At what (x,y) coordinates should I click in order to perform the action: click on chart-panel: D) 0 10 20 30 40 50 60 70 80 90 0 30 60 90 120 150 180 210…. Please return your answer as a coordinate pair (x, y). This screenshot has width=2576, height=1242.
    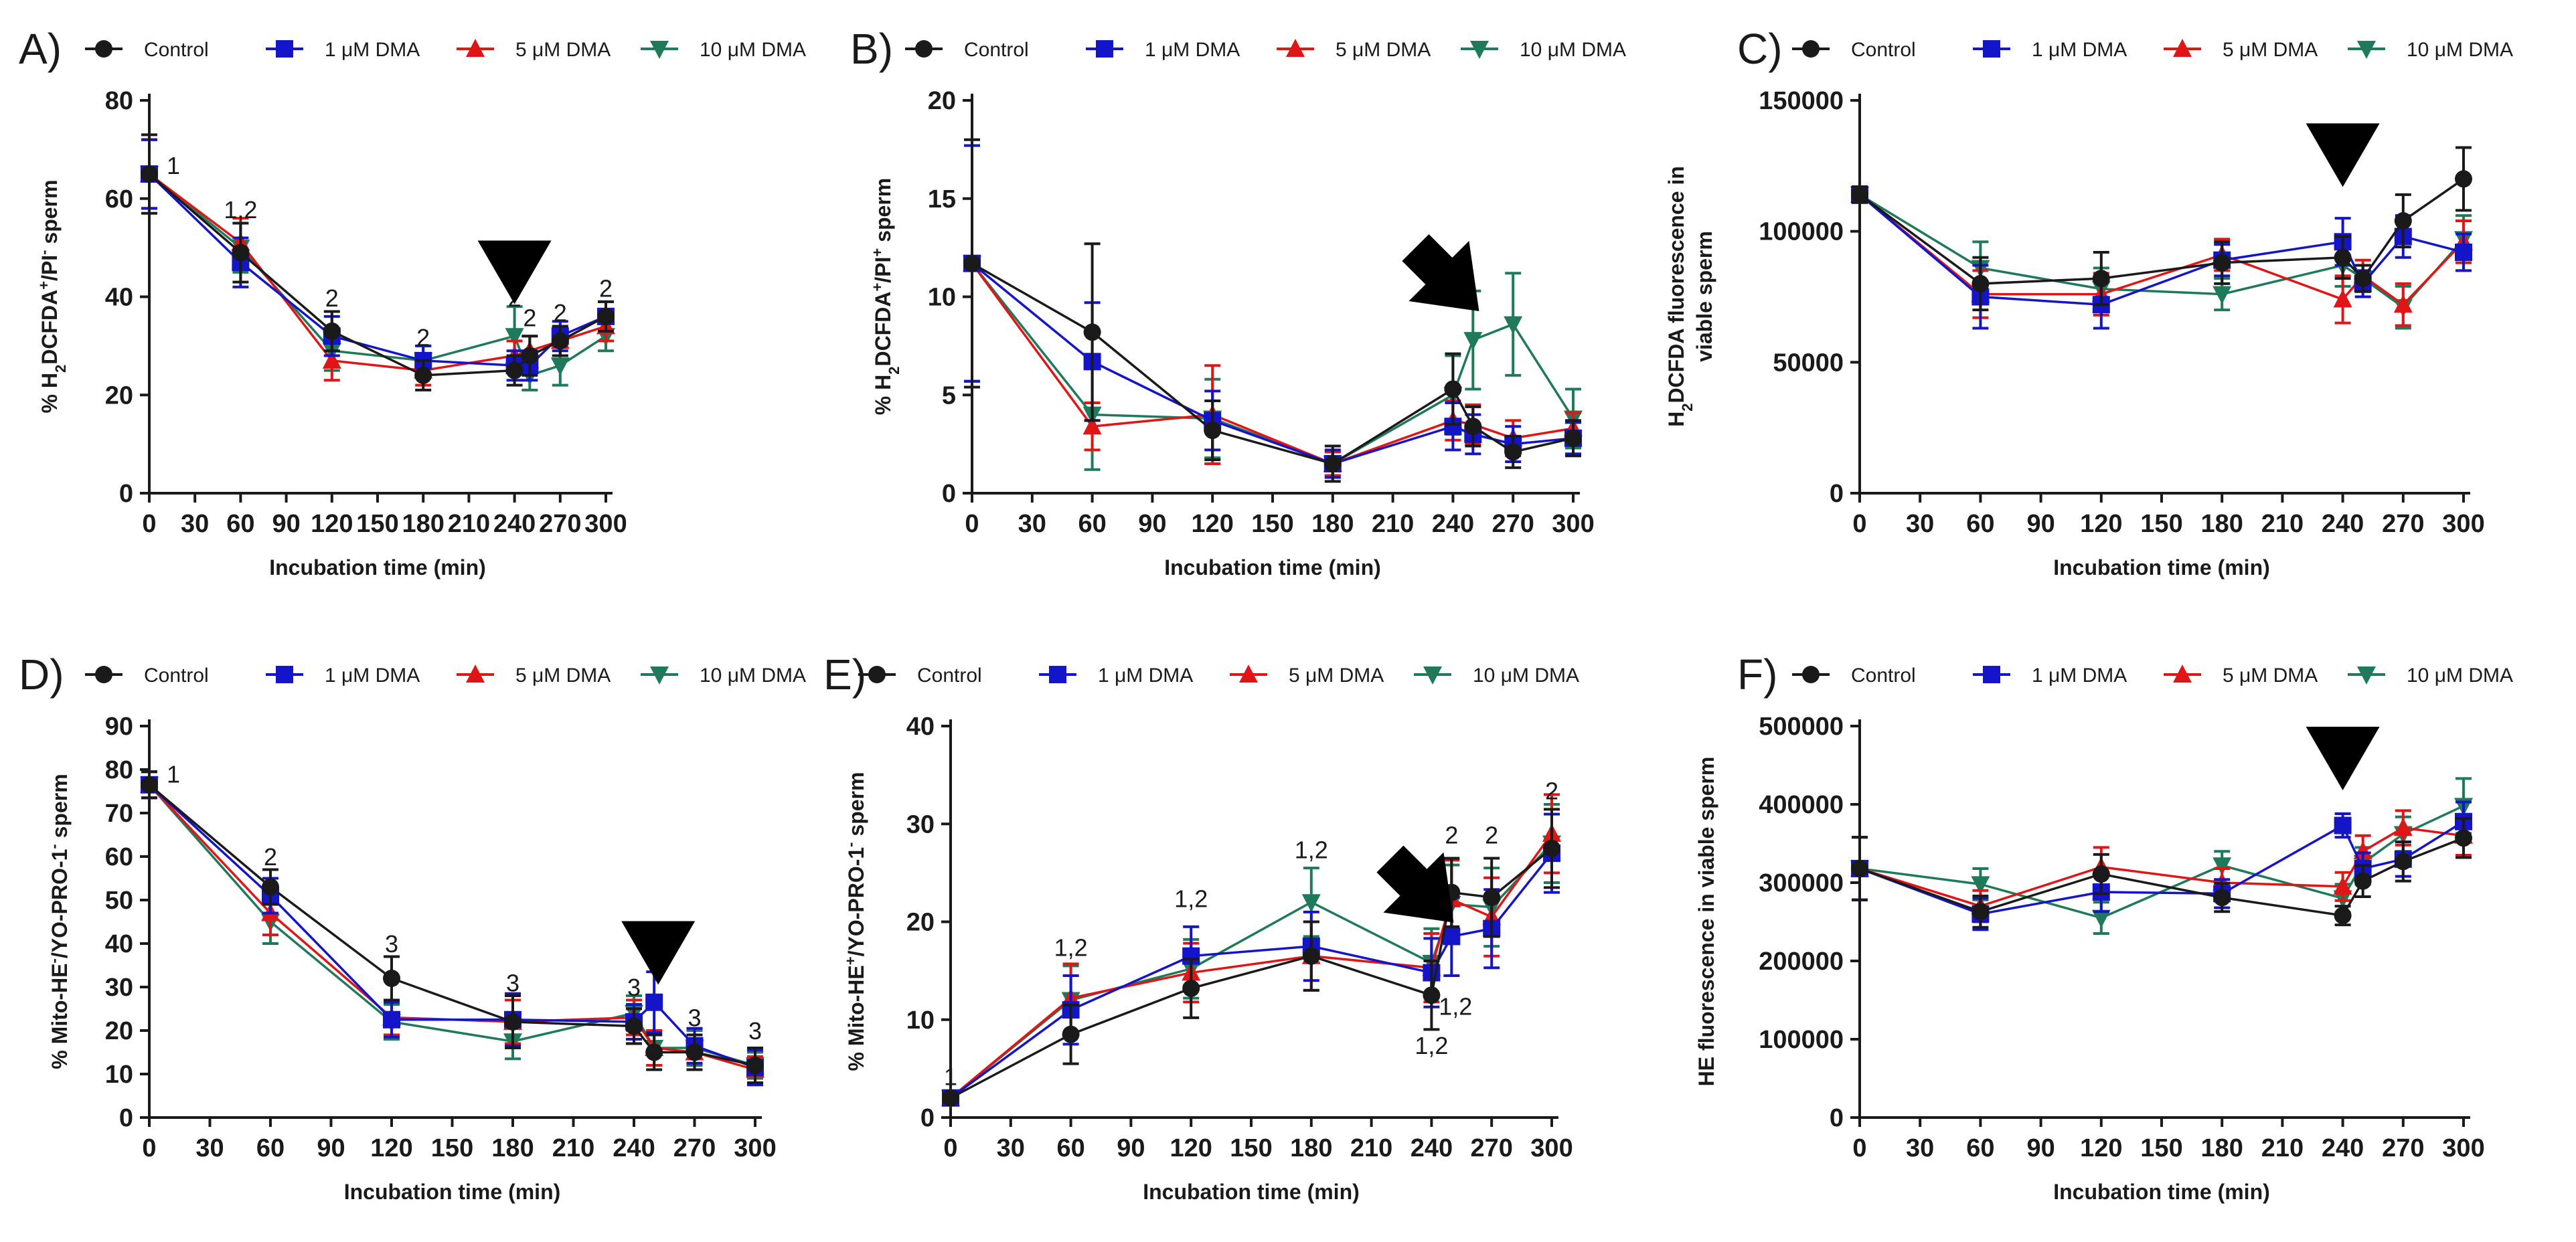
    Looking at the image, I should click on (398, 927).